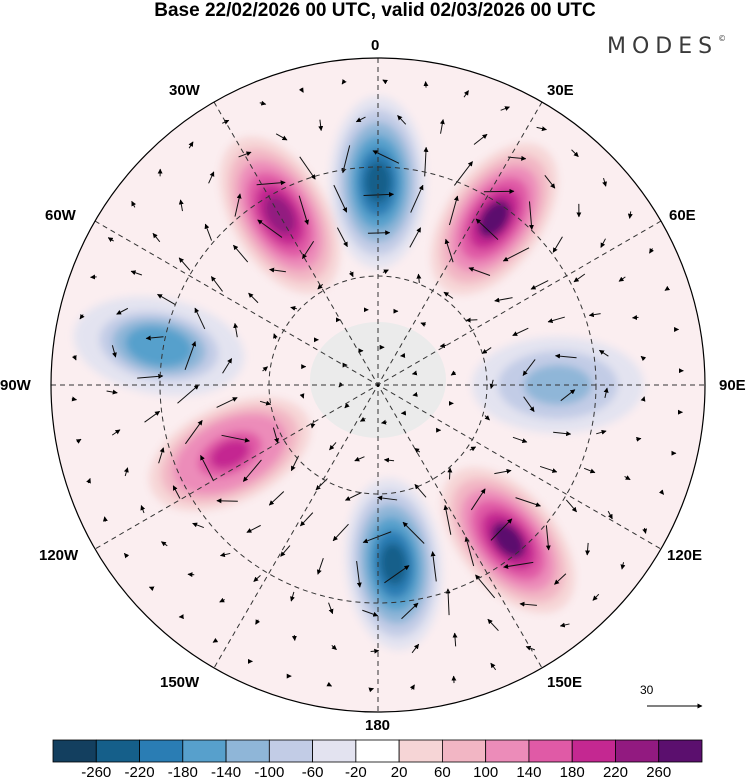 The height and width of the screenshot is (783, 750). What do you see at coordinates (356, 772) in the screenshot?
I see `colorbar-label: -20` at bounding box center [356, 772].